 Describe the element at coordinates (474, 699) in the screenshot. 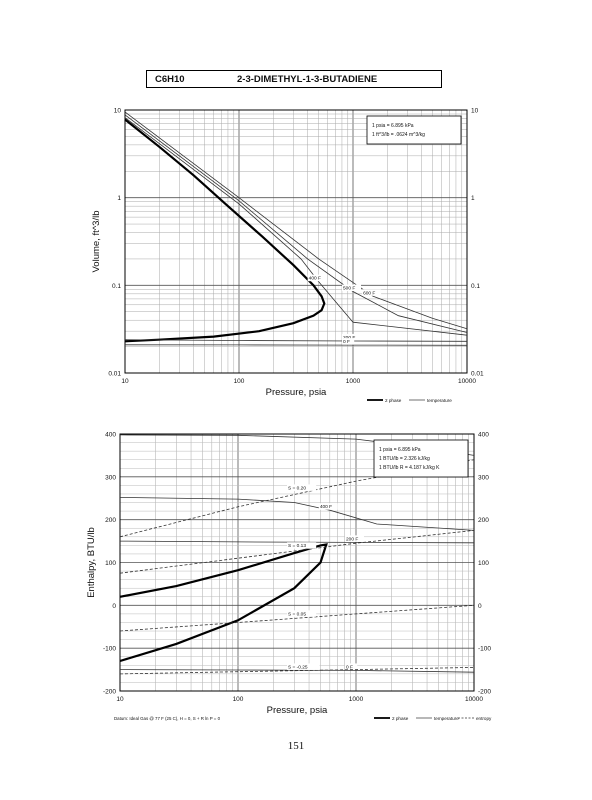

I see `chart2-x-tick-label: 10000` at that location.